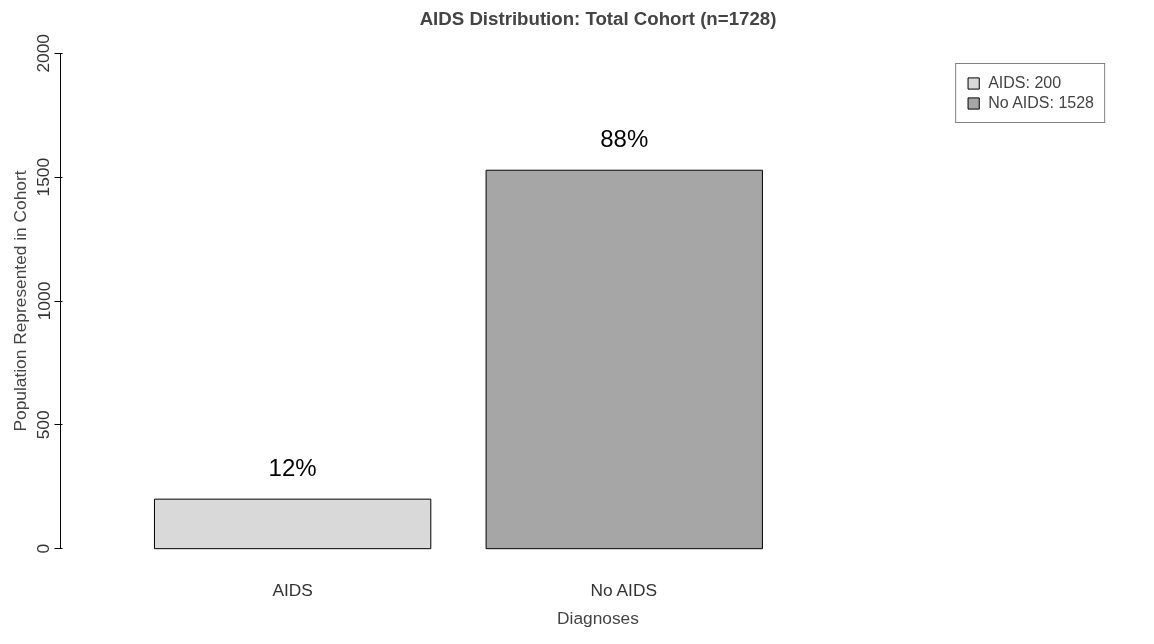 The image size is (1154, 644). I want to click on legend-label: No AIDS: 1528, so click(1041, 103).